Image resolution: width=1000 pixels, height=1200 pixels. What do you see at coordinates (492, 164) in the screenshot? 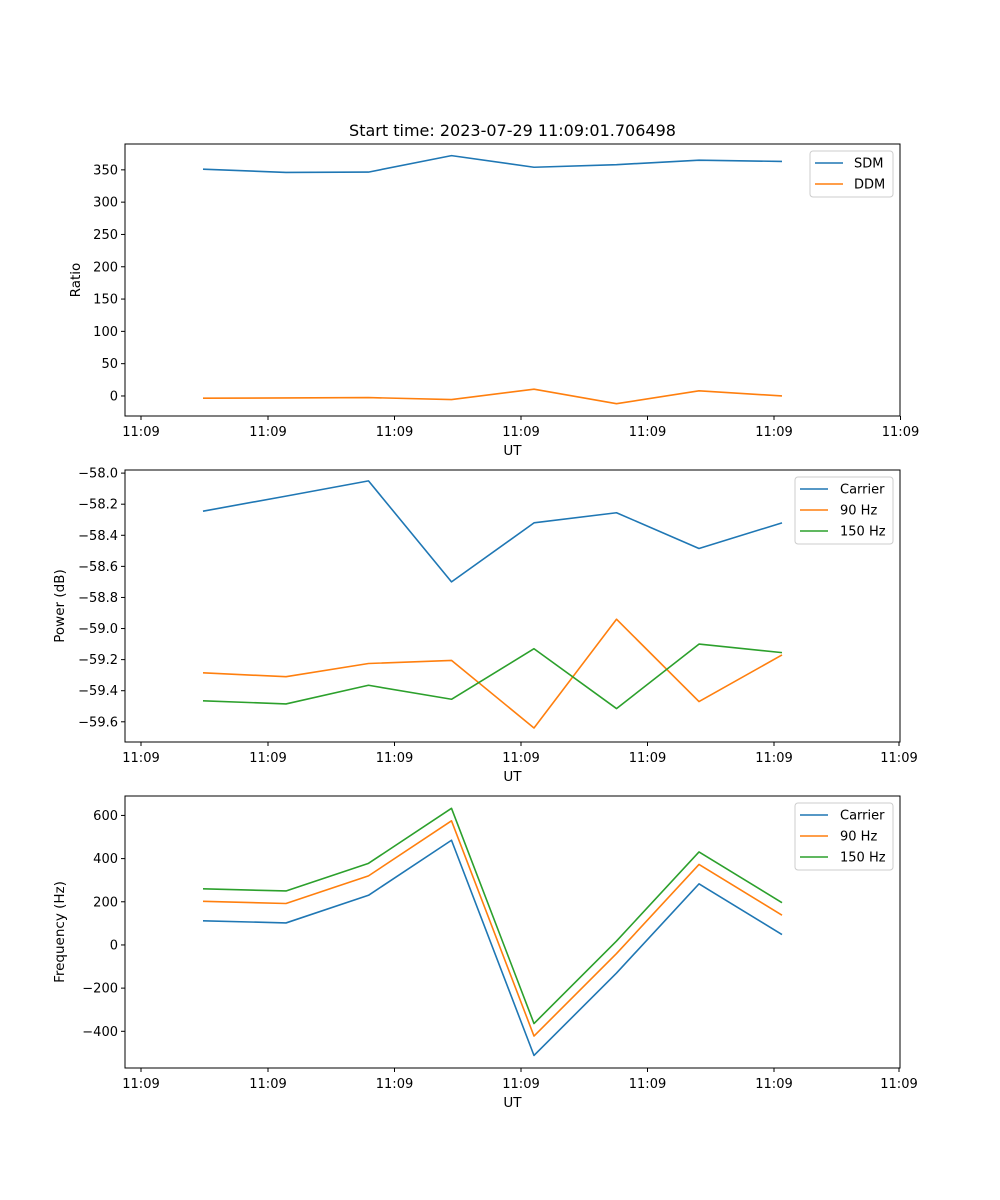
I see `series-line-sdm` at bounding box center [492, 164].